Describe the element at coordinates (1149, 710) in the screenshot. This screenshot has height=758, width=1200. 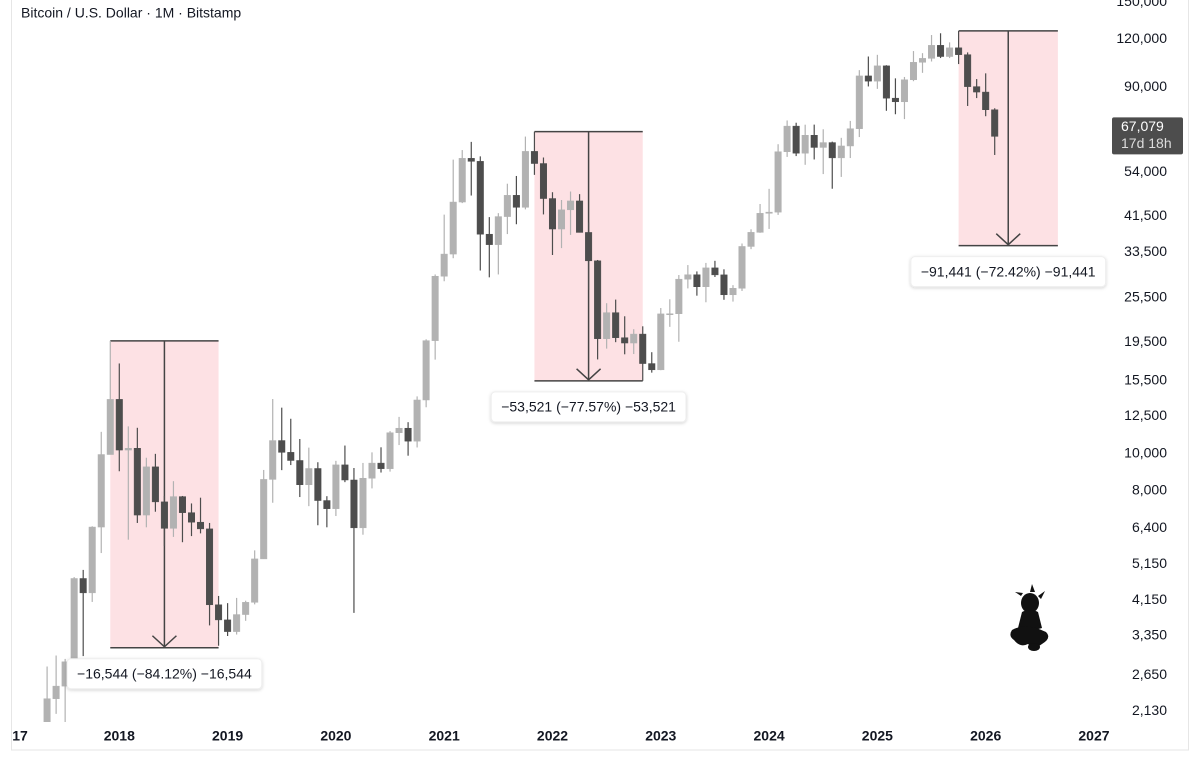
I see `y-tick-label: 2,130` at that location.